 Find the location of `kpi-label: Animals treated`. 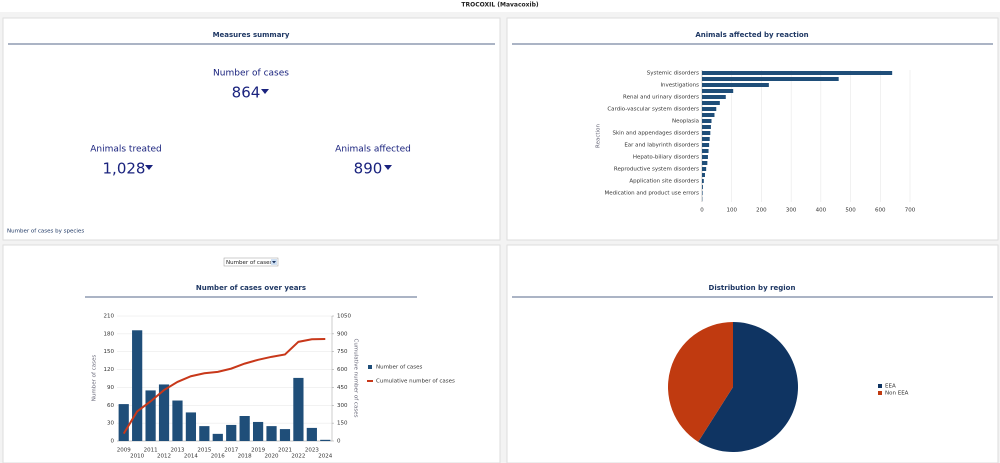

kpi-label: Animals treated is located at coordinates (126, 150).